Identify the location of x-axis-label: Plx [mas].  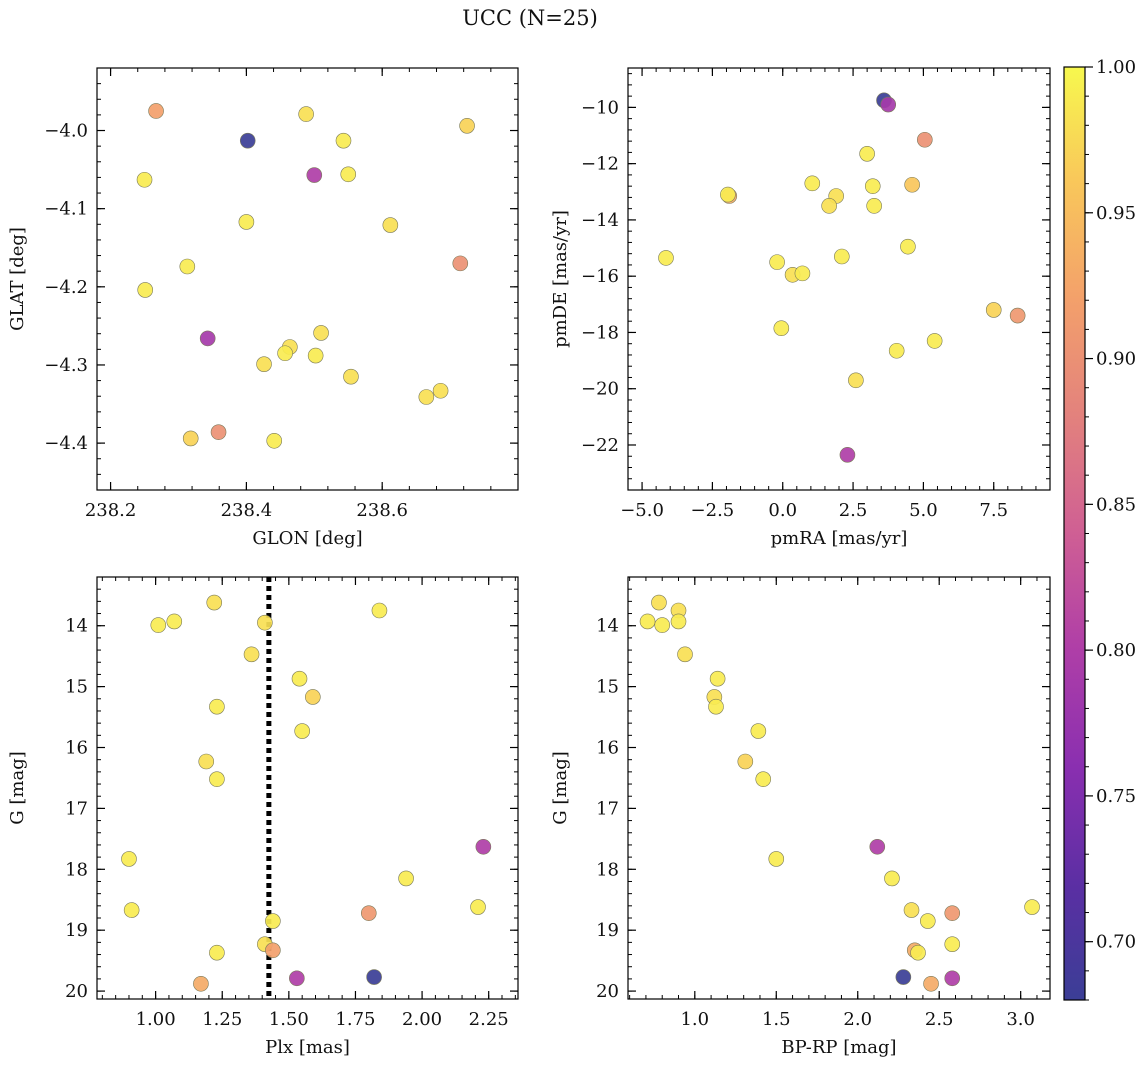
(307, 1047).